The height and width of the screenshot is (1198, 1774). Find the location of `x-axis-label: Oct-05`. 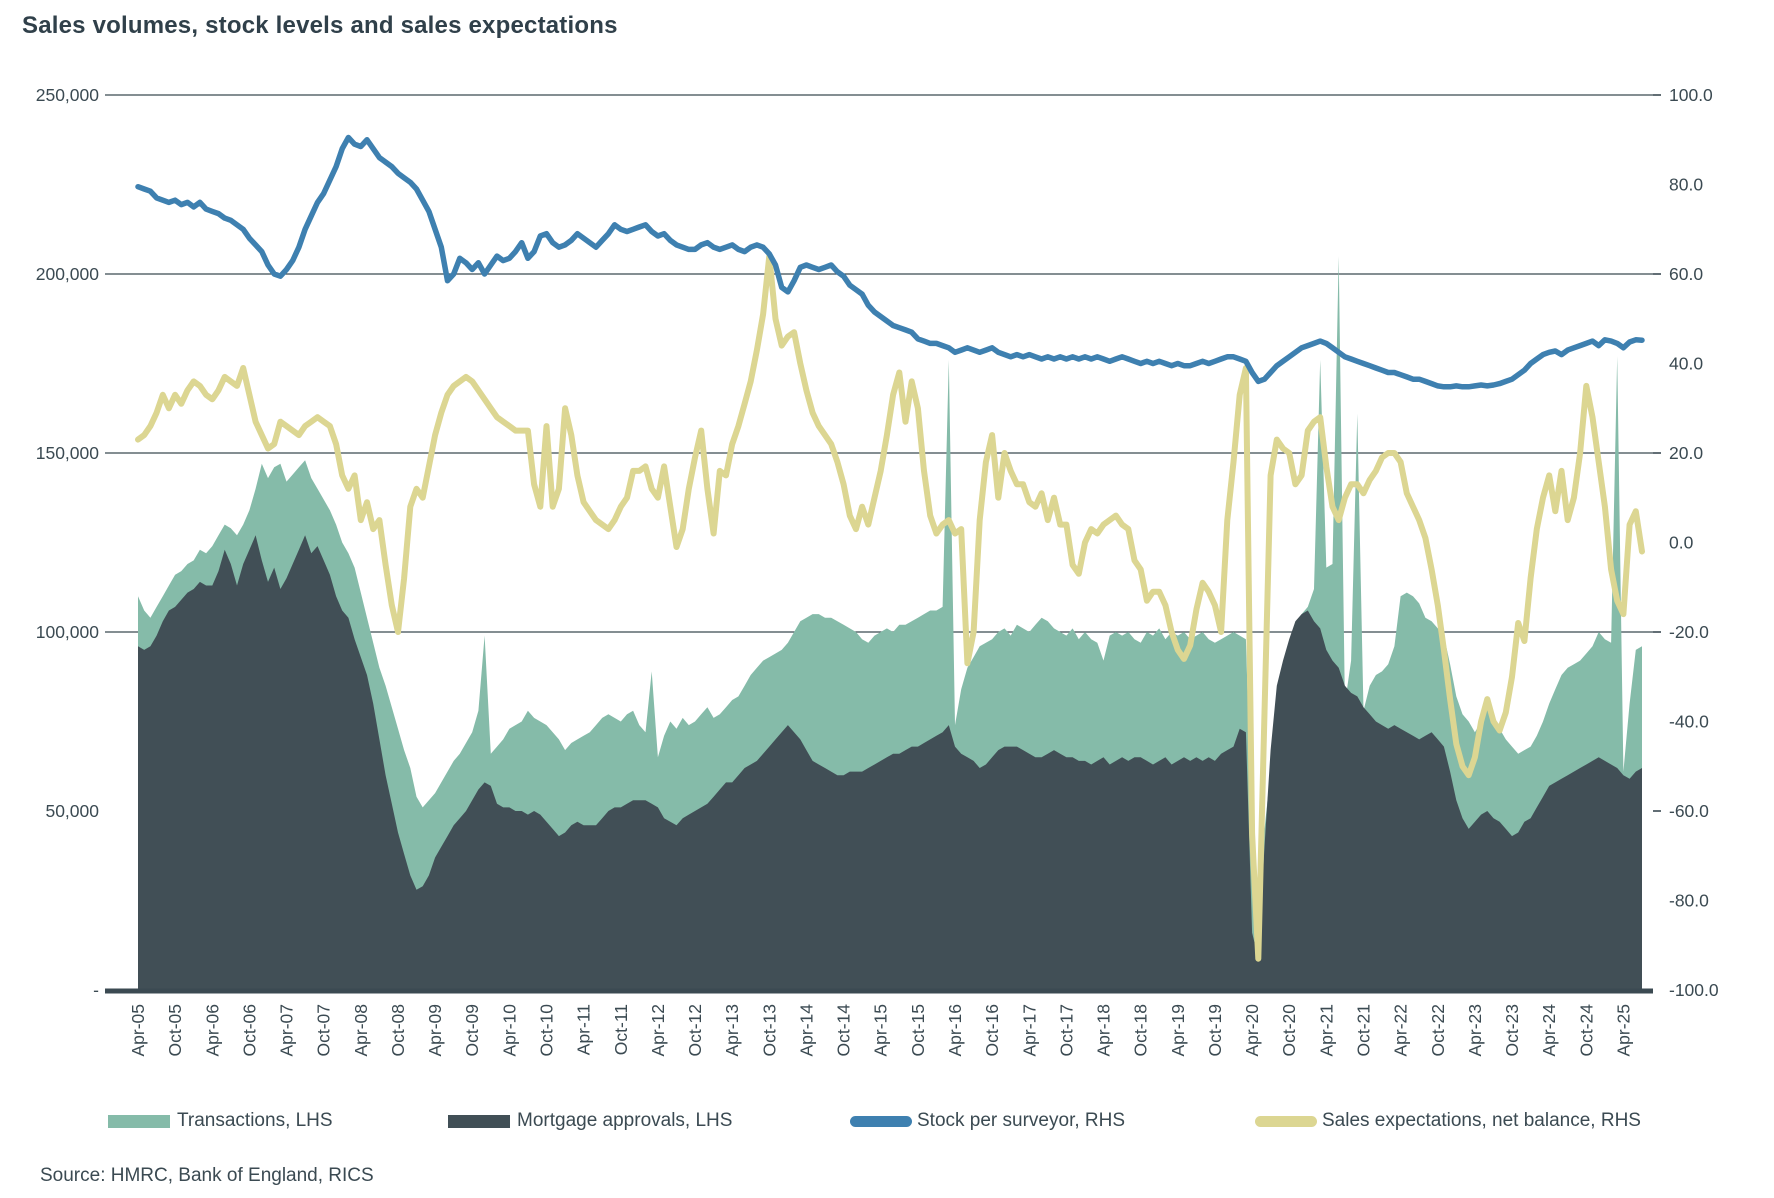

x-axis-label: Oct-05 is located at coordinates (175, 1030).